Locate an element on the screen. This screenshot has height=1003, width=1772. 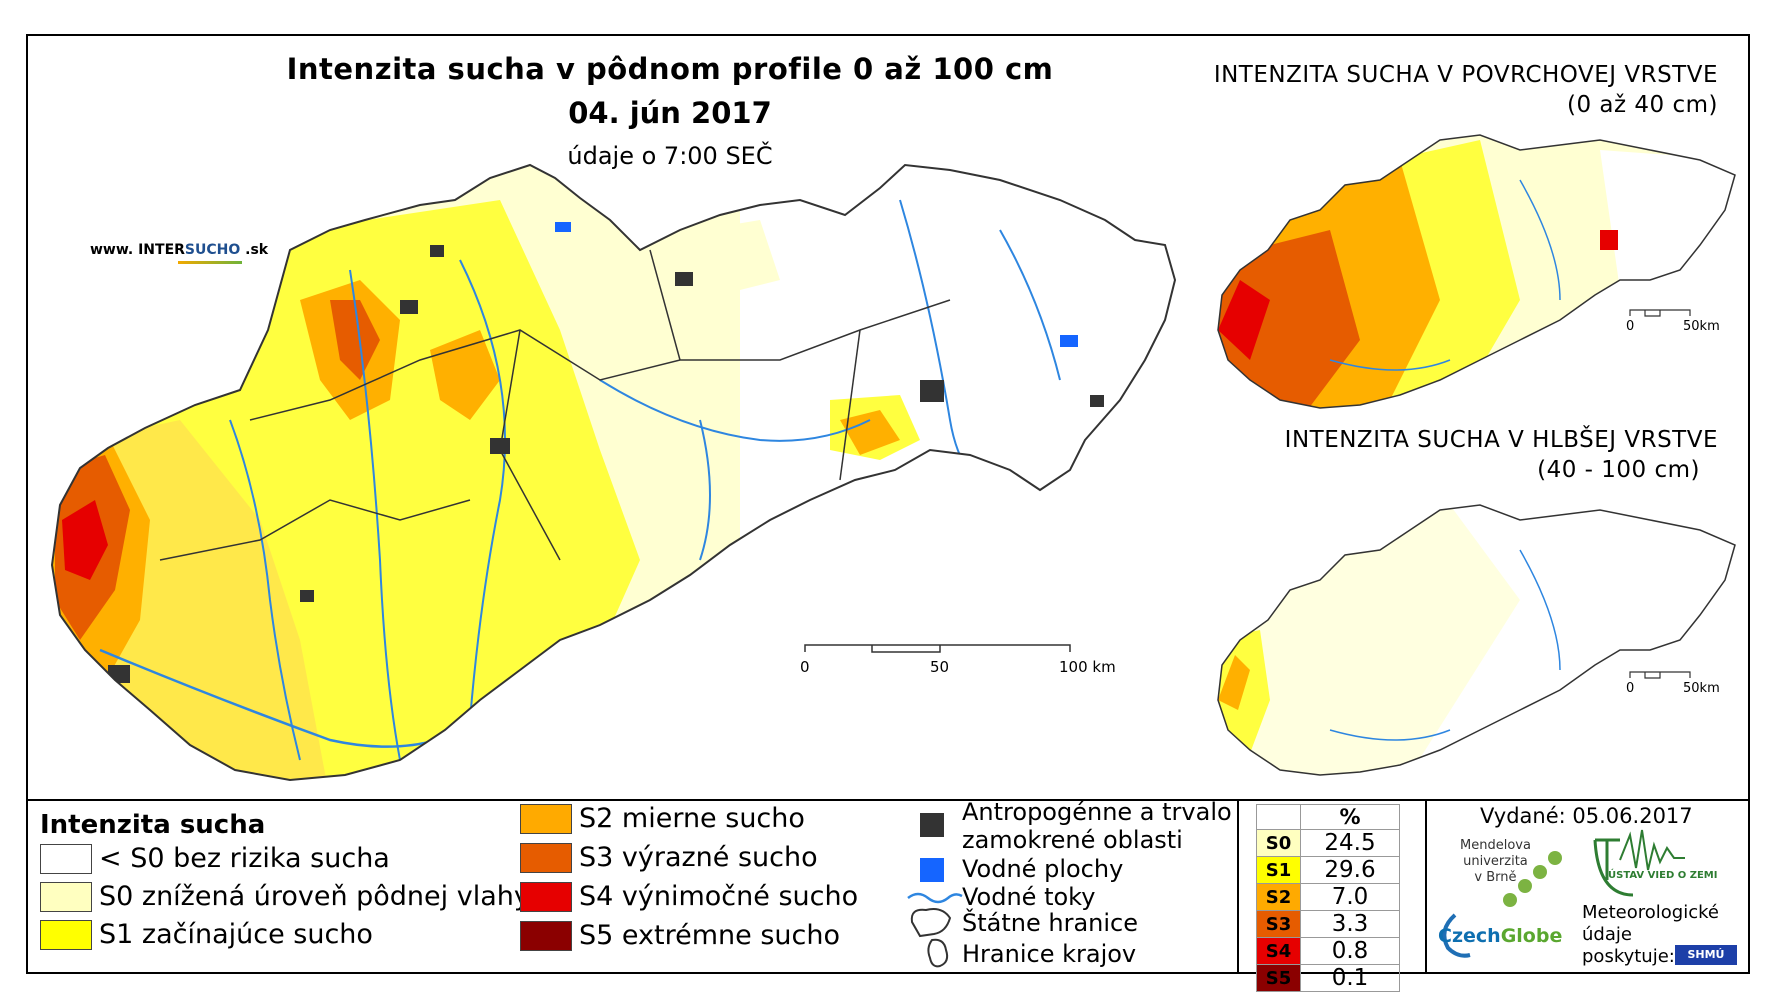
legend-regions: Hranice krajov is located at coordinates (1049, 954).